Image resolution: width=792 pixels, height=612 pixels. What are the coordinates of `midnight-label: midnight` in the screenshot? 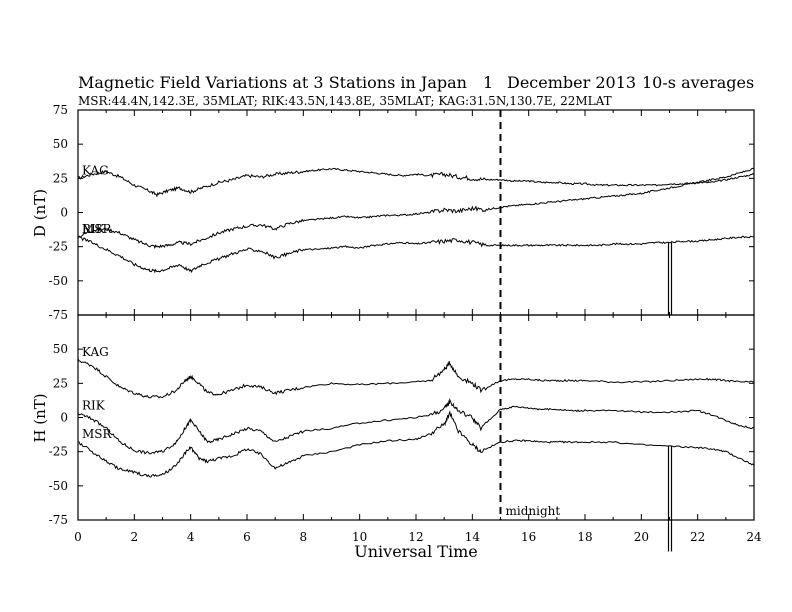 It's located at (533, 511).